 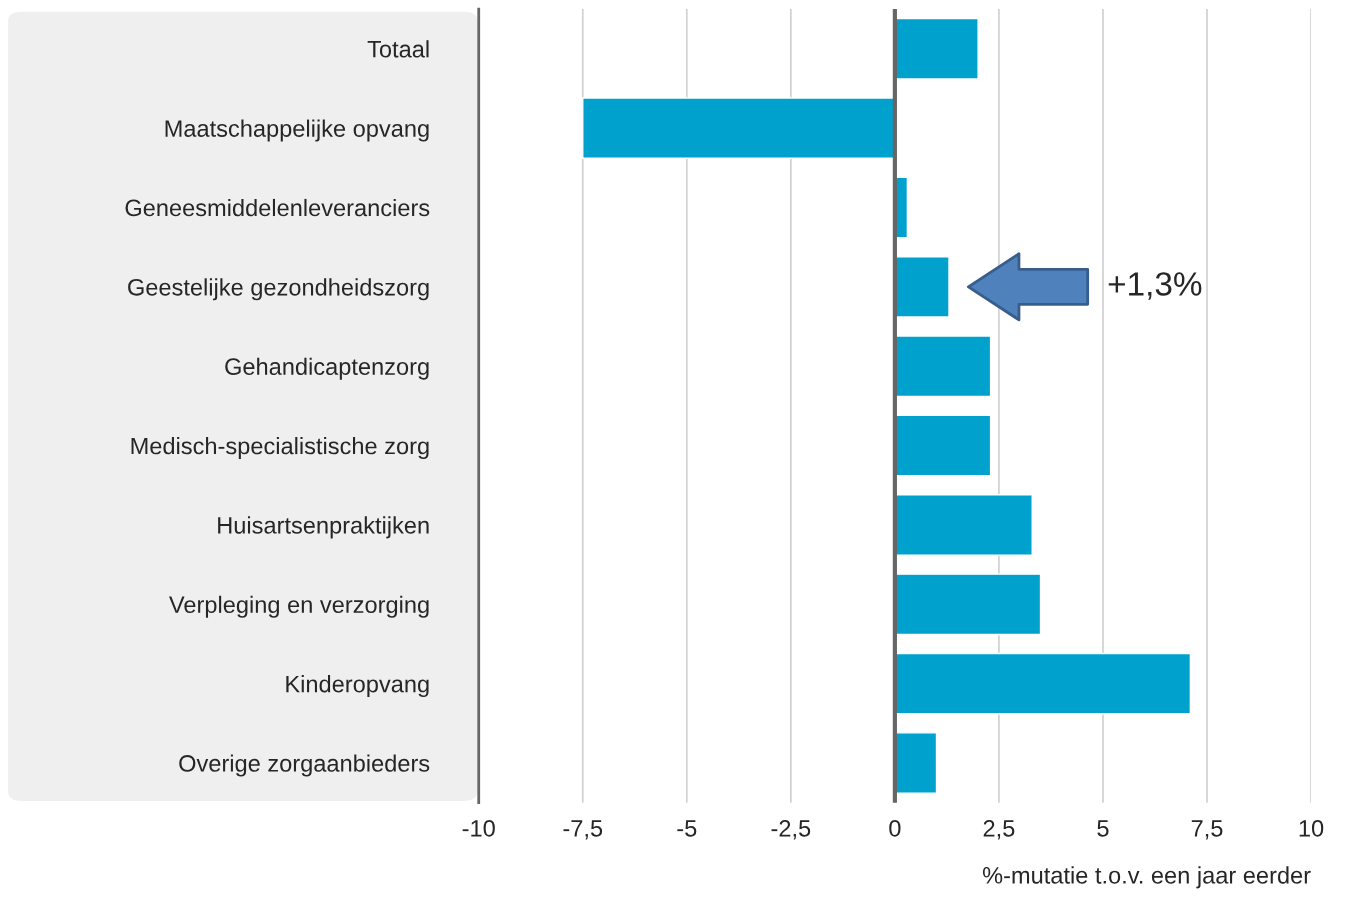 What do you see at coordinates (791, 829) in the screenshot?
I see `x-tick-label: -2,5` at bounding box center [791, 829].